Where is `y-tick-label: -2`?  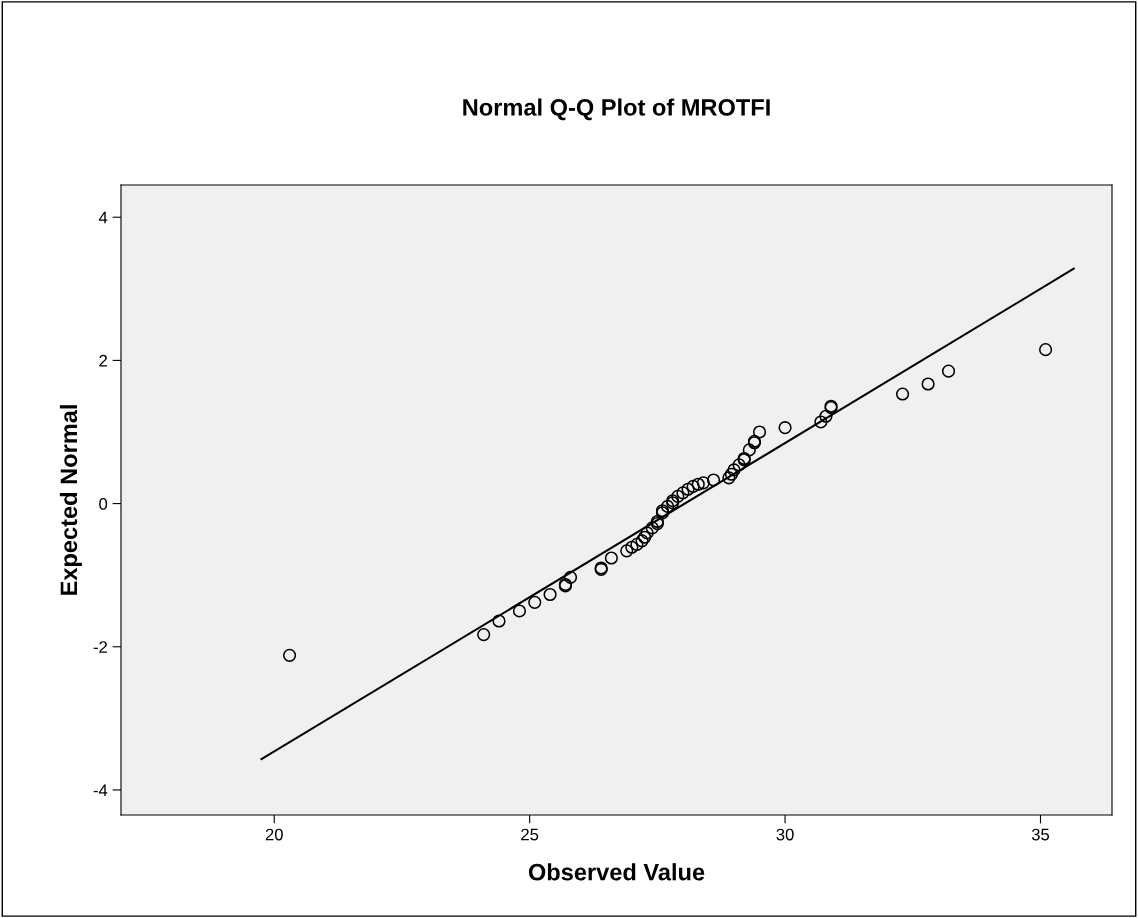
y-tick-label: -2 is located at coordinates (100, 647).